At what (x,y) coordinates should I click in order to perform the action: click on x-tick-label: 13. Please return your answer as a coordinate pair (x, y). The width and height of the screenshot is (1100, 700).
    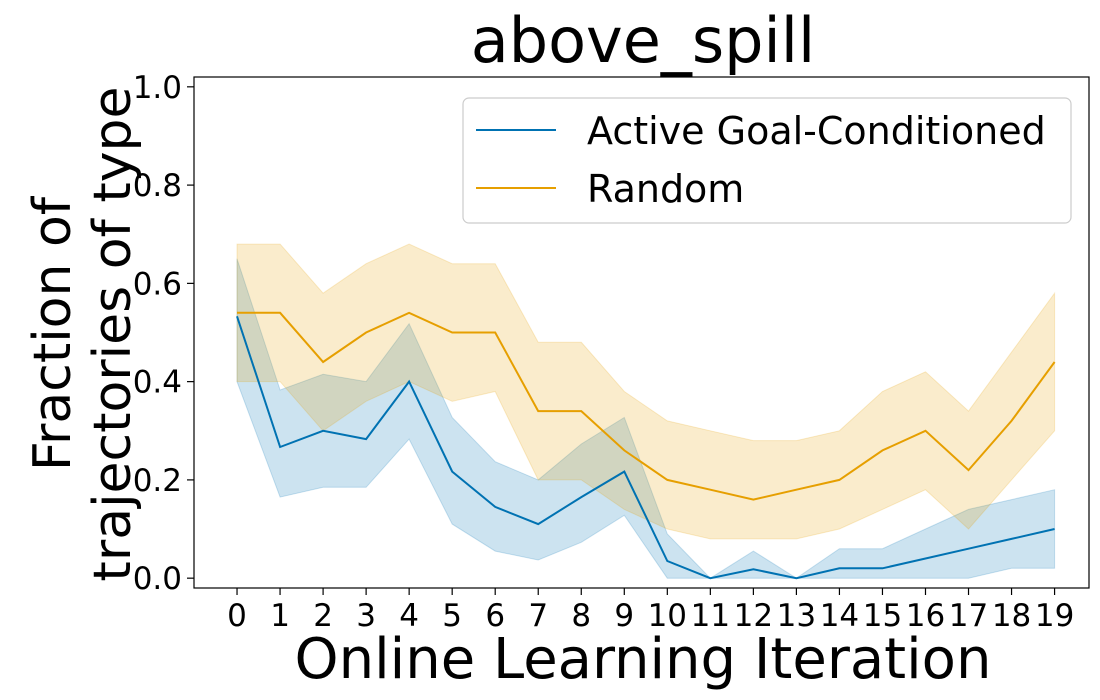
    Looking at the image, I should click on (796, 616).